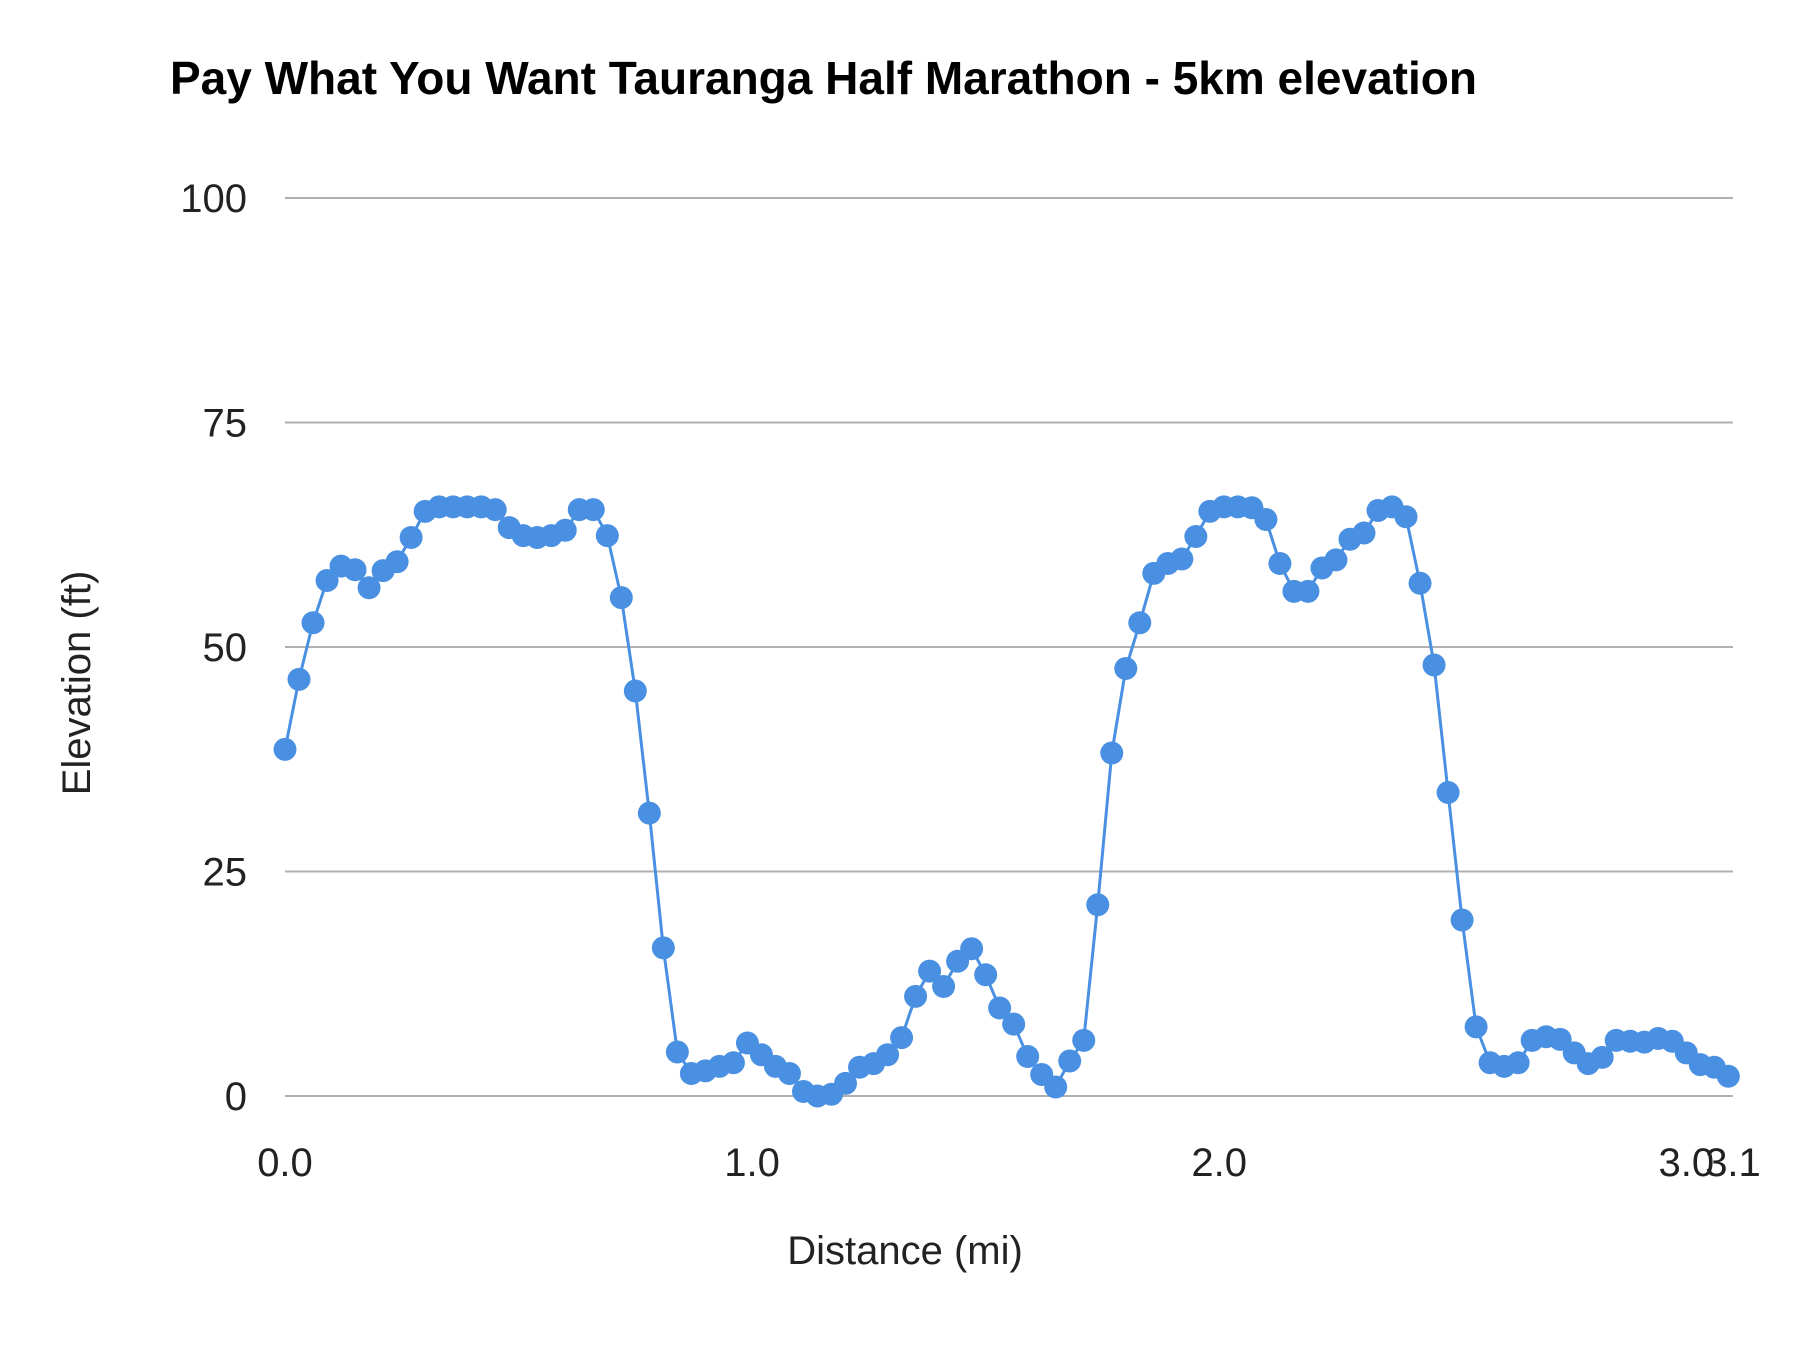 The height and width of the screenshot is (1350, 1800). I want to click on y-tick-label: 75, so click(225, 424).